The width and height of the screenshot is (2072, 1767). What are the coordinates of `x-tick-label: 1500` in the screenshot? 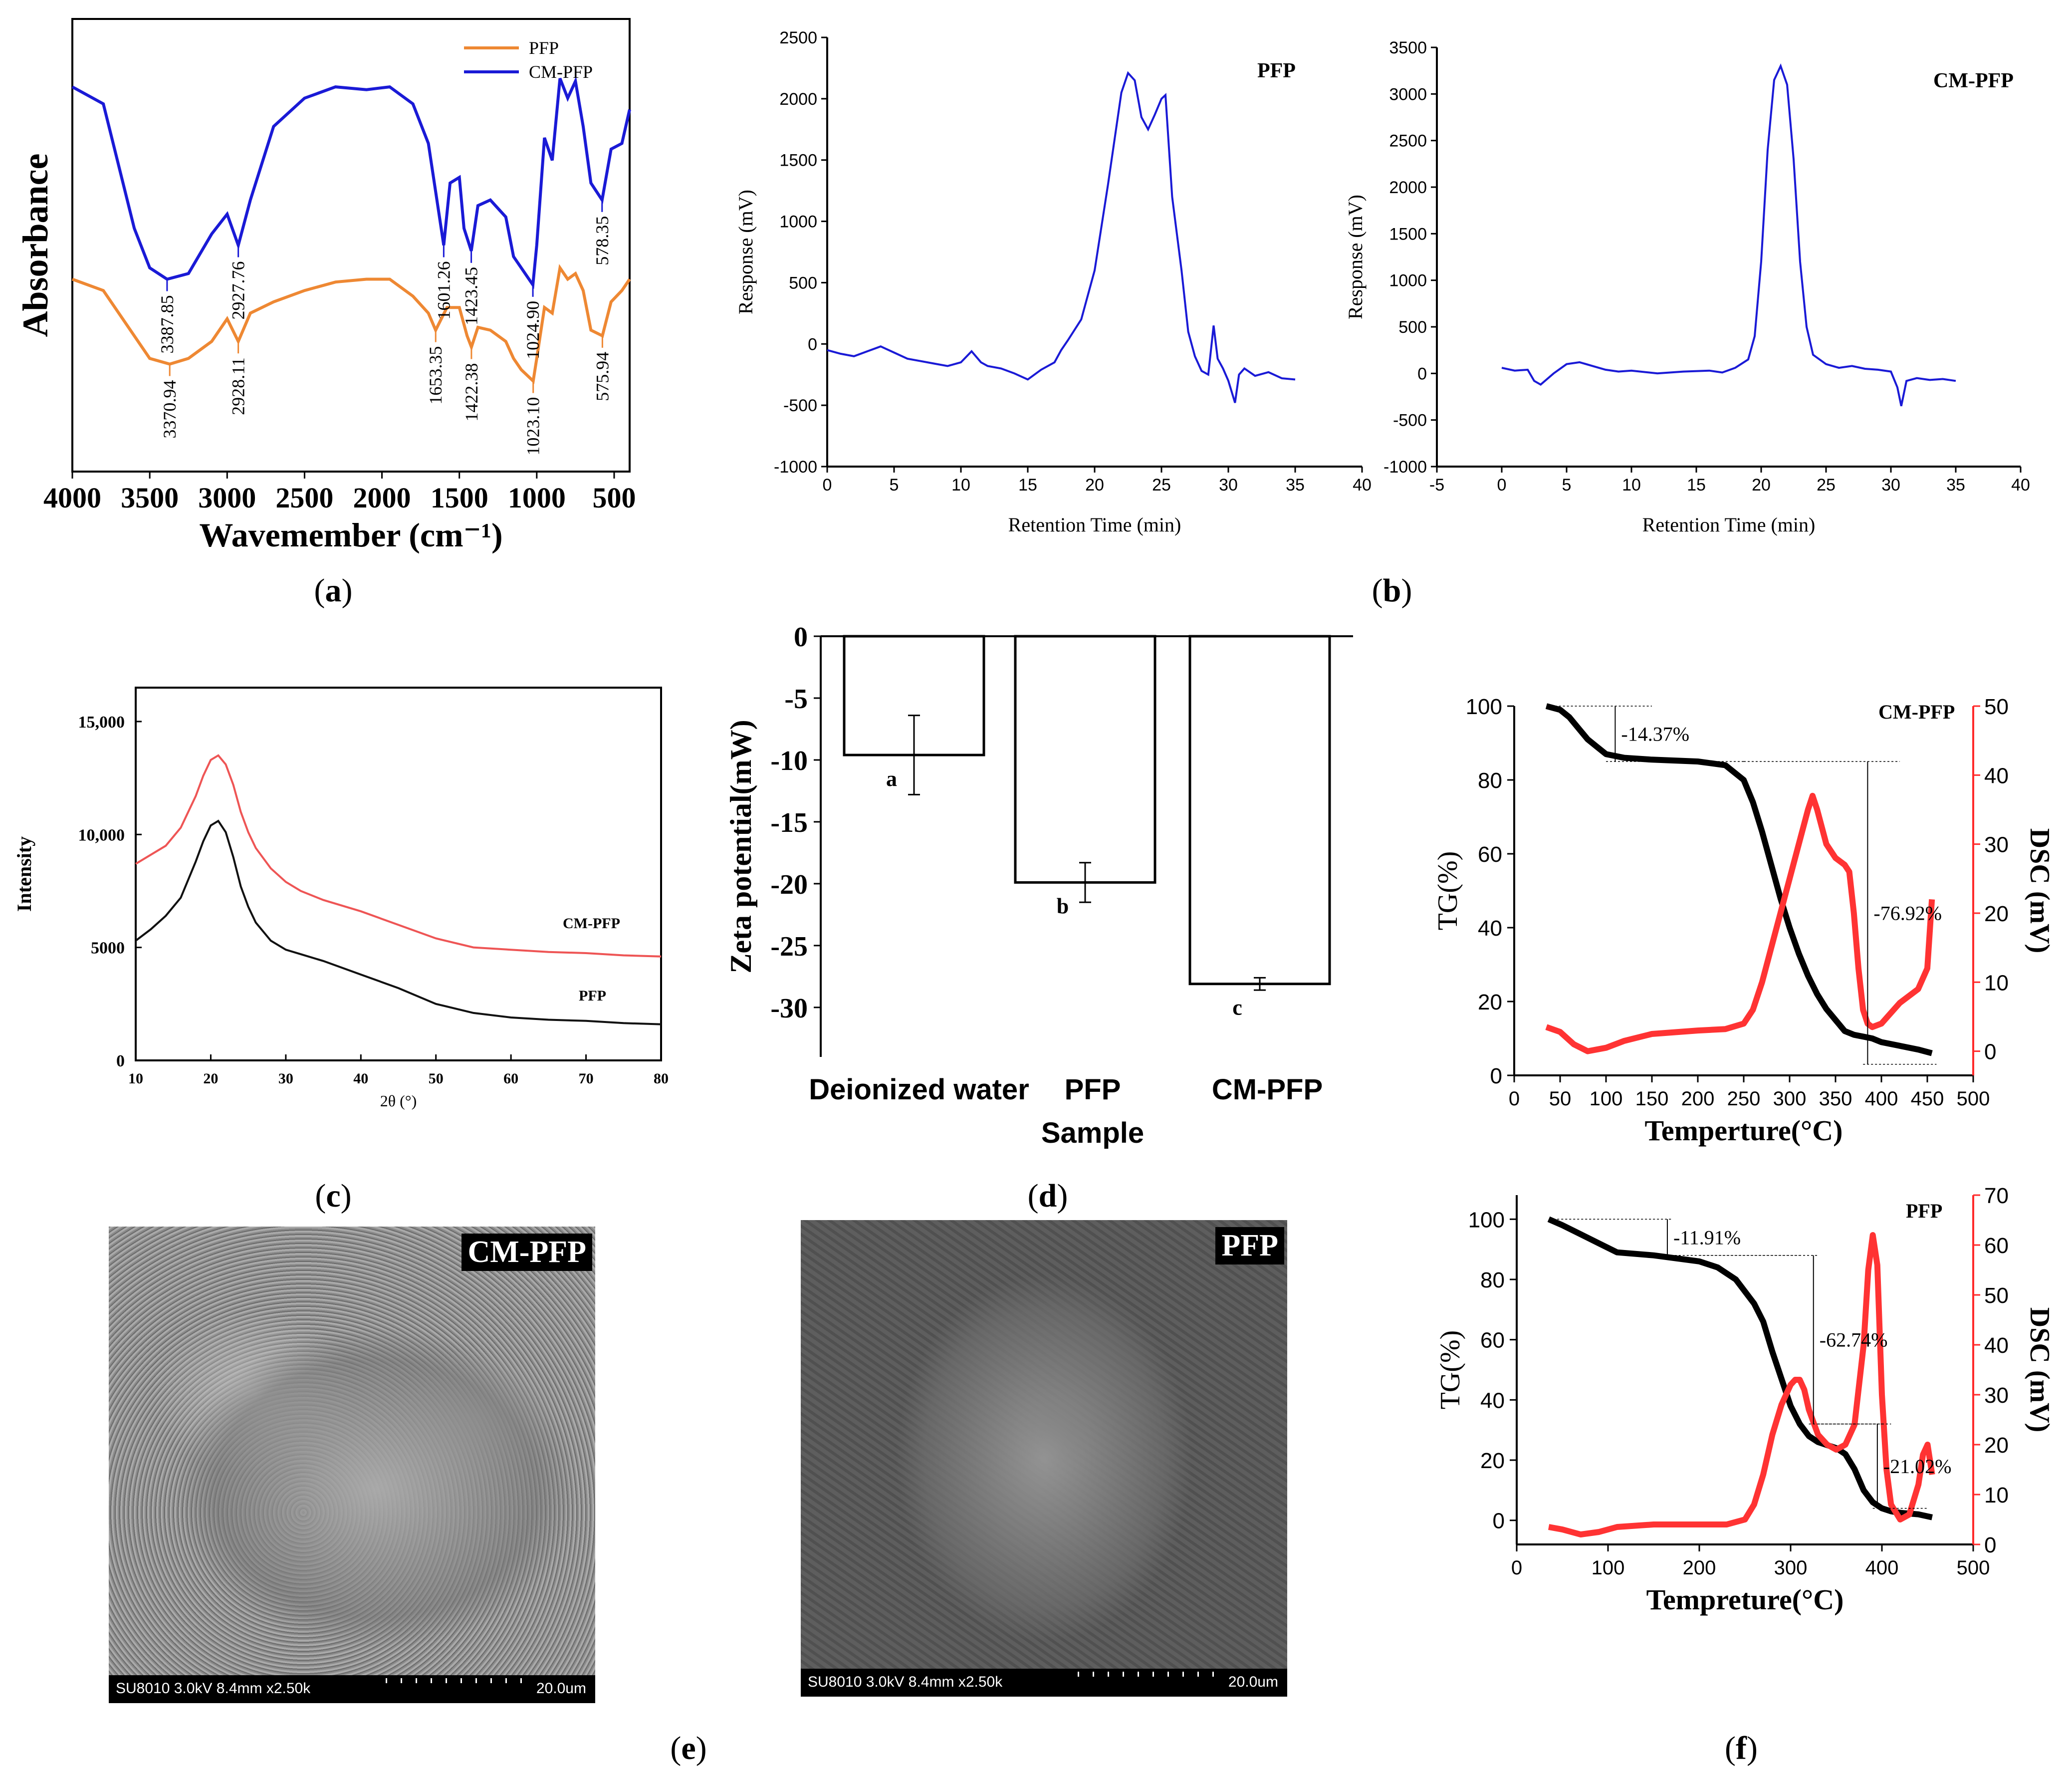 It's located at (459, 498).